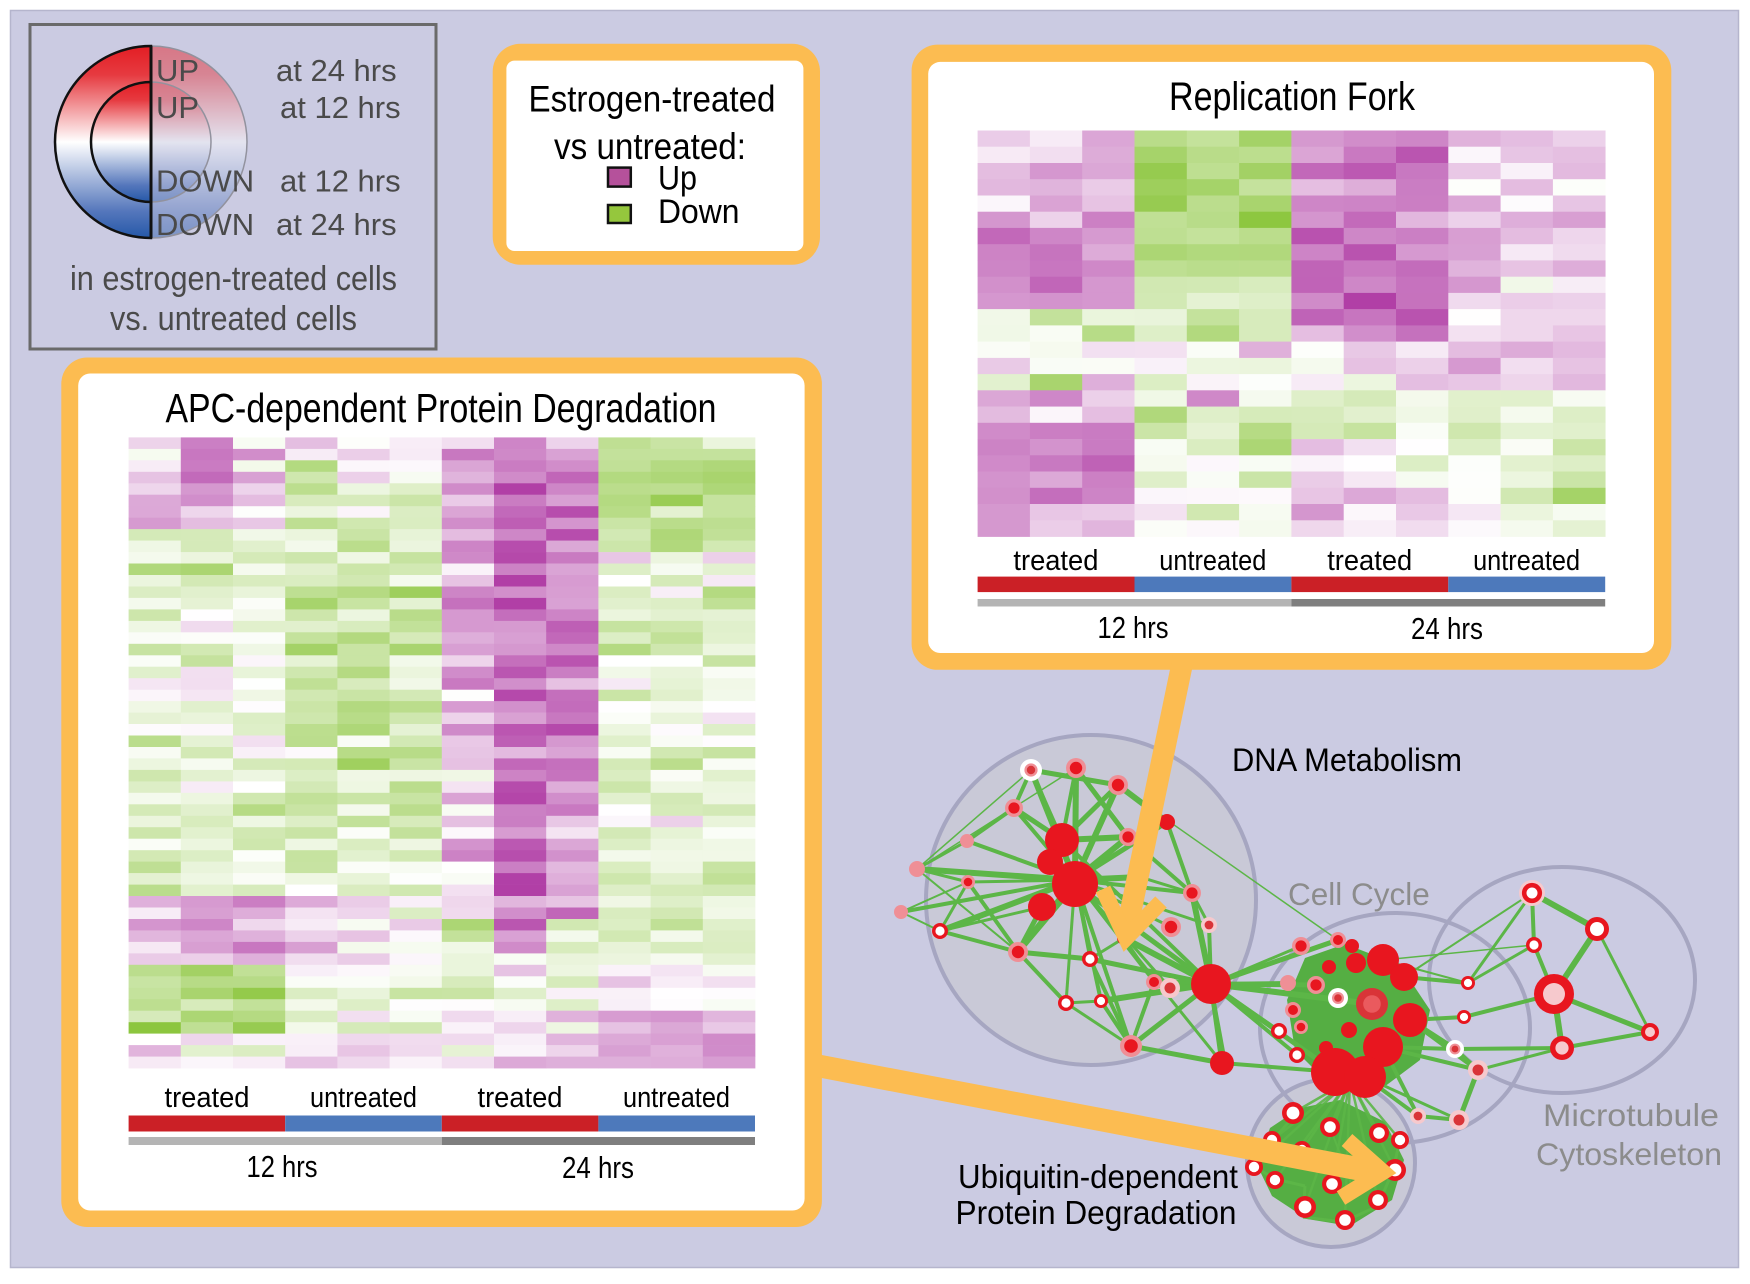 The width and height of the screenshot is (1750, 1284). What do you see at coordinates (441, 408) in the screenshot?
I see `svg-text:APC-dependent Protein Degradat: APC-dependent Protein Degradation` at bounding box center [441, 408].